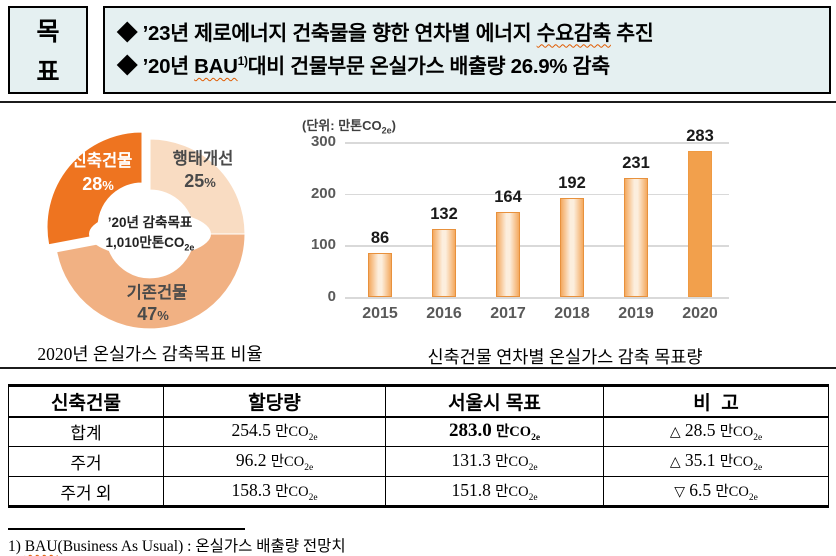 The height and width of the screenshot is (556, 836). I want to click on goal-bullet-line-1: ◆ ’23년 제로에너지 건축물을 향한 연차별 에너지 수요감축 추진, so click(469, 34).